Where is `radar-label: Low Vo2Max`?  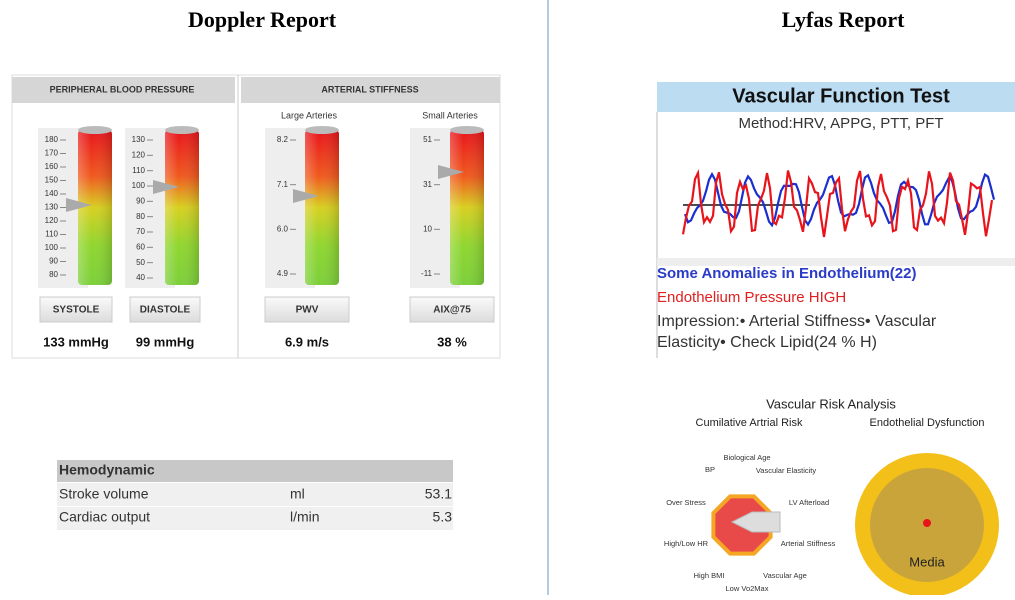
radar-label: Low Vo2Max is located at coordinates (747, 588).